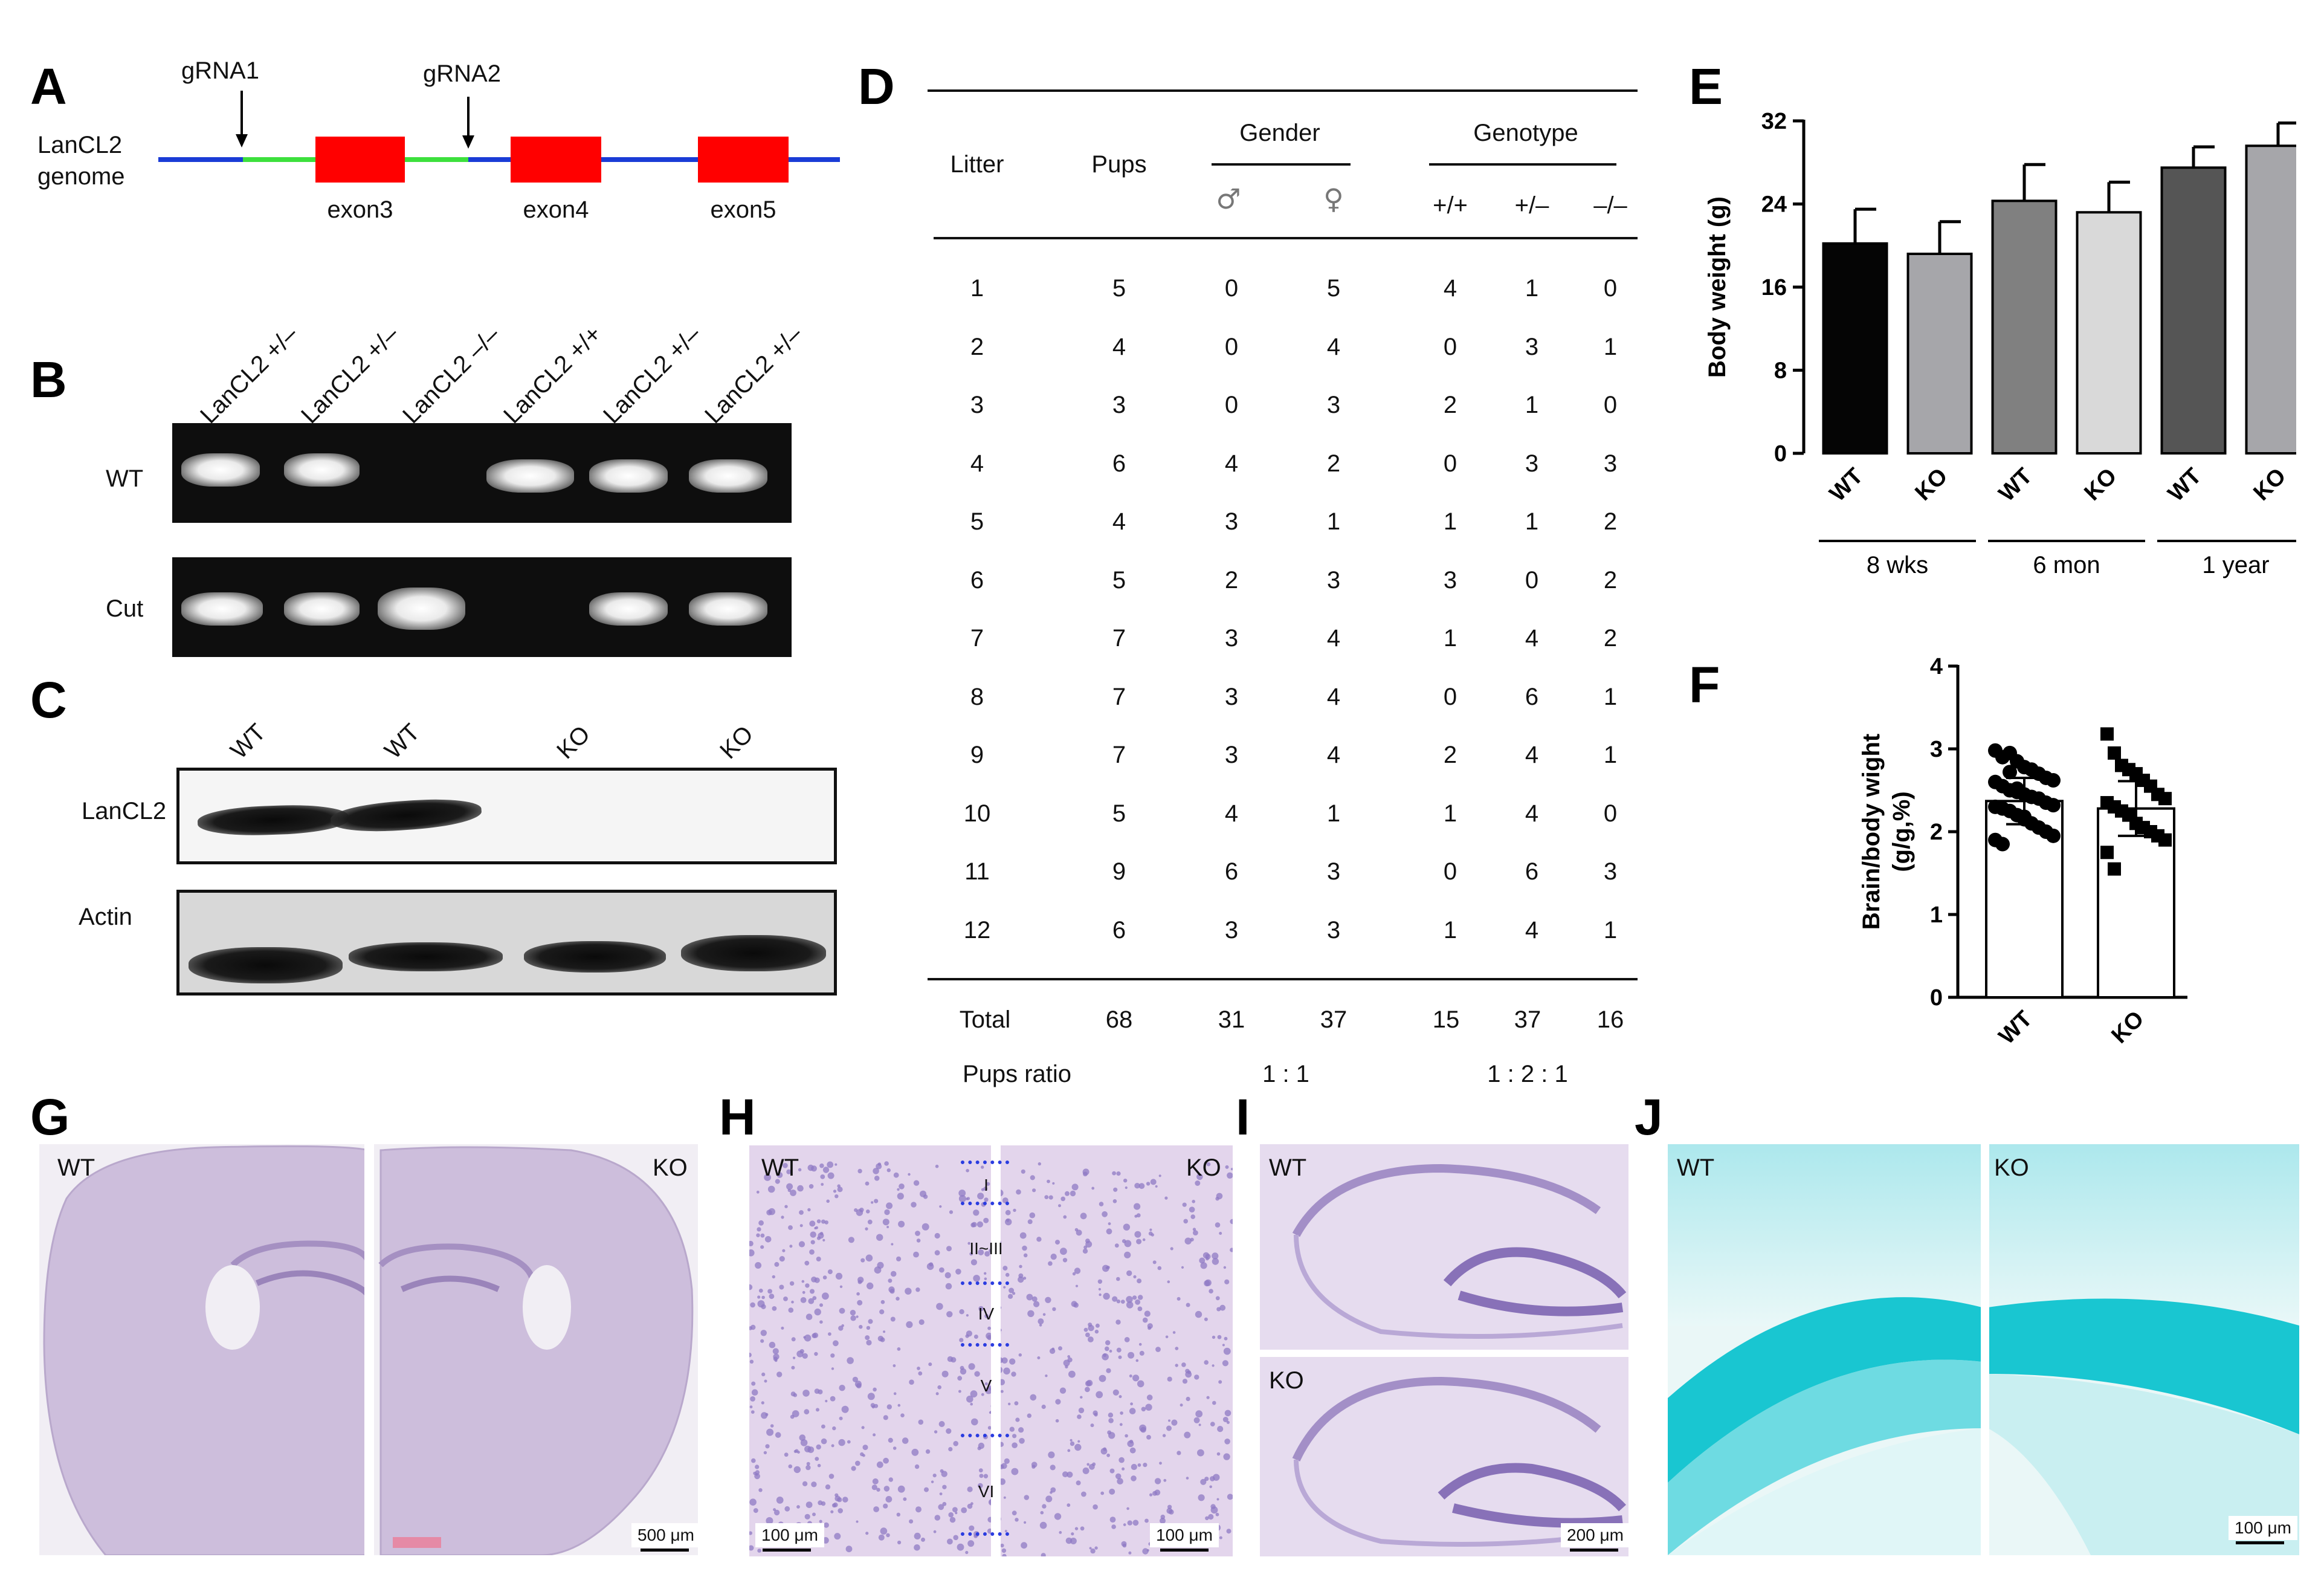 The height and width of the screenshot is (1583, 2324). Describe the element at coordinates (1231, 755) in the screenshot. I see `table-cell: 3` at that location.